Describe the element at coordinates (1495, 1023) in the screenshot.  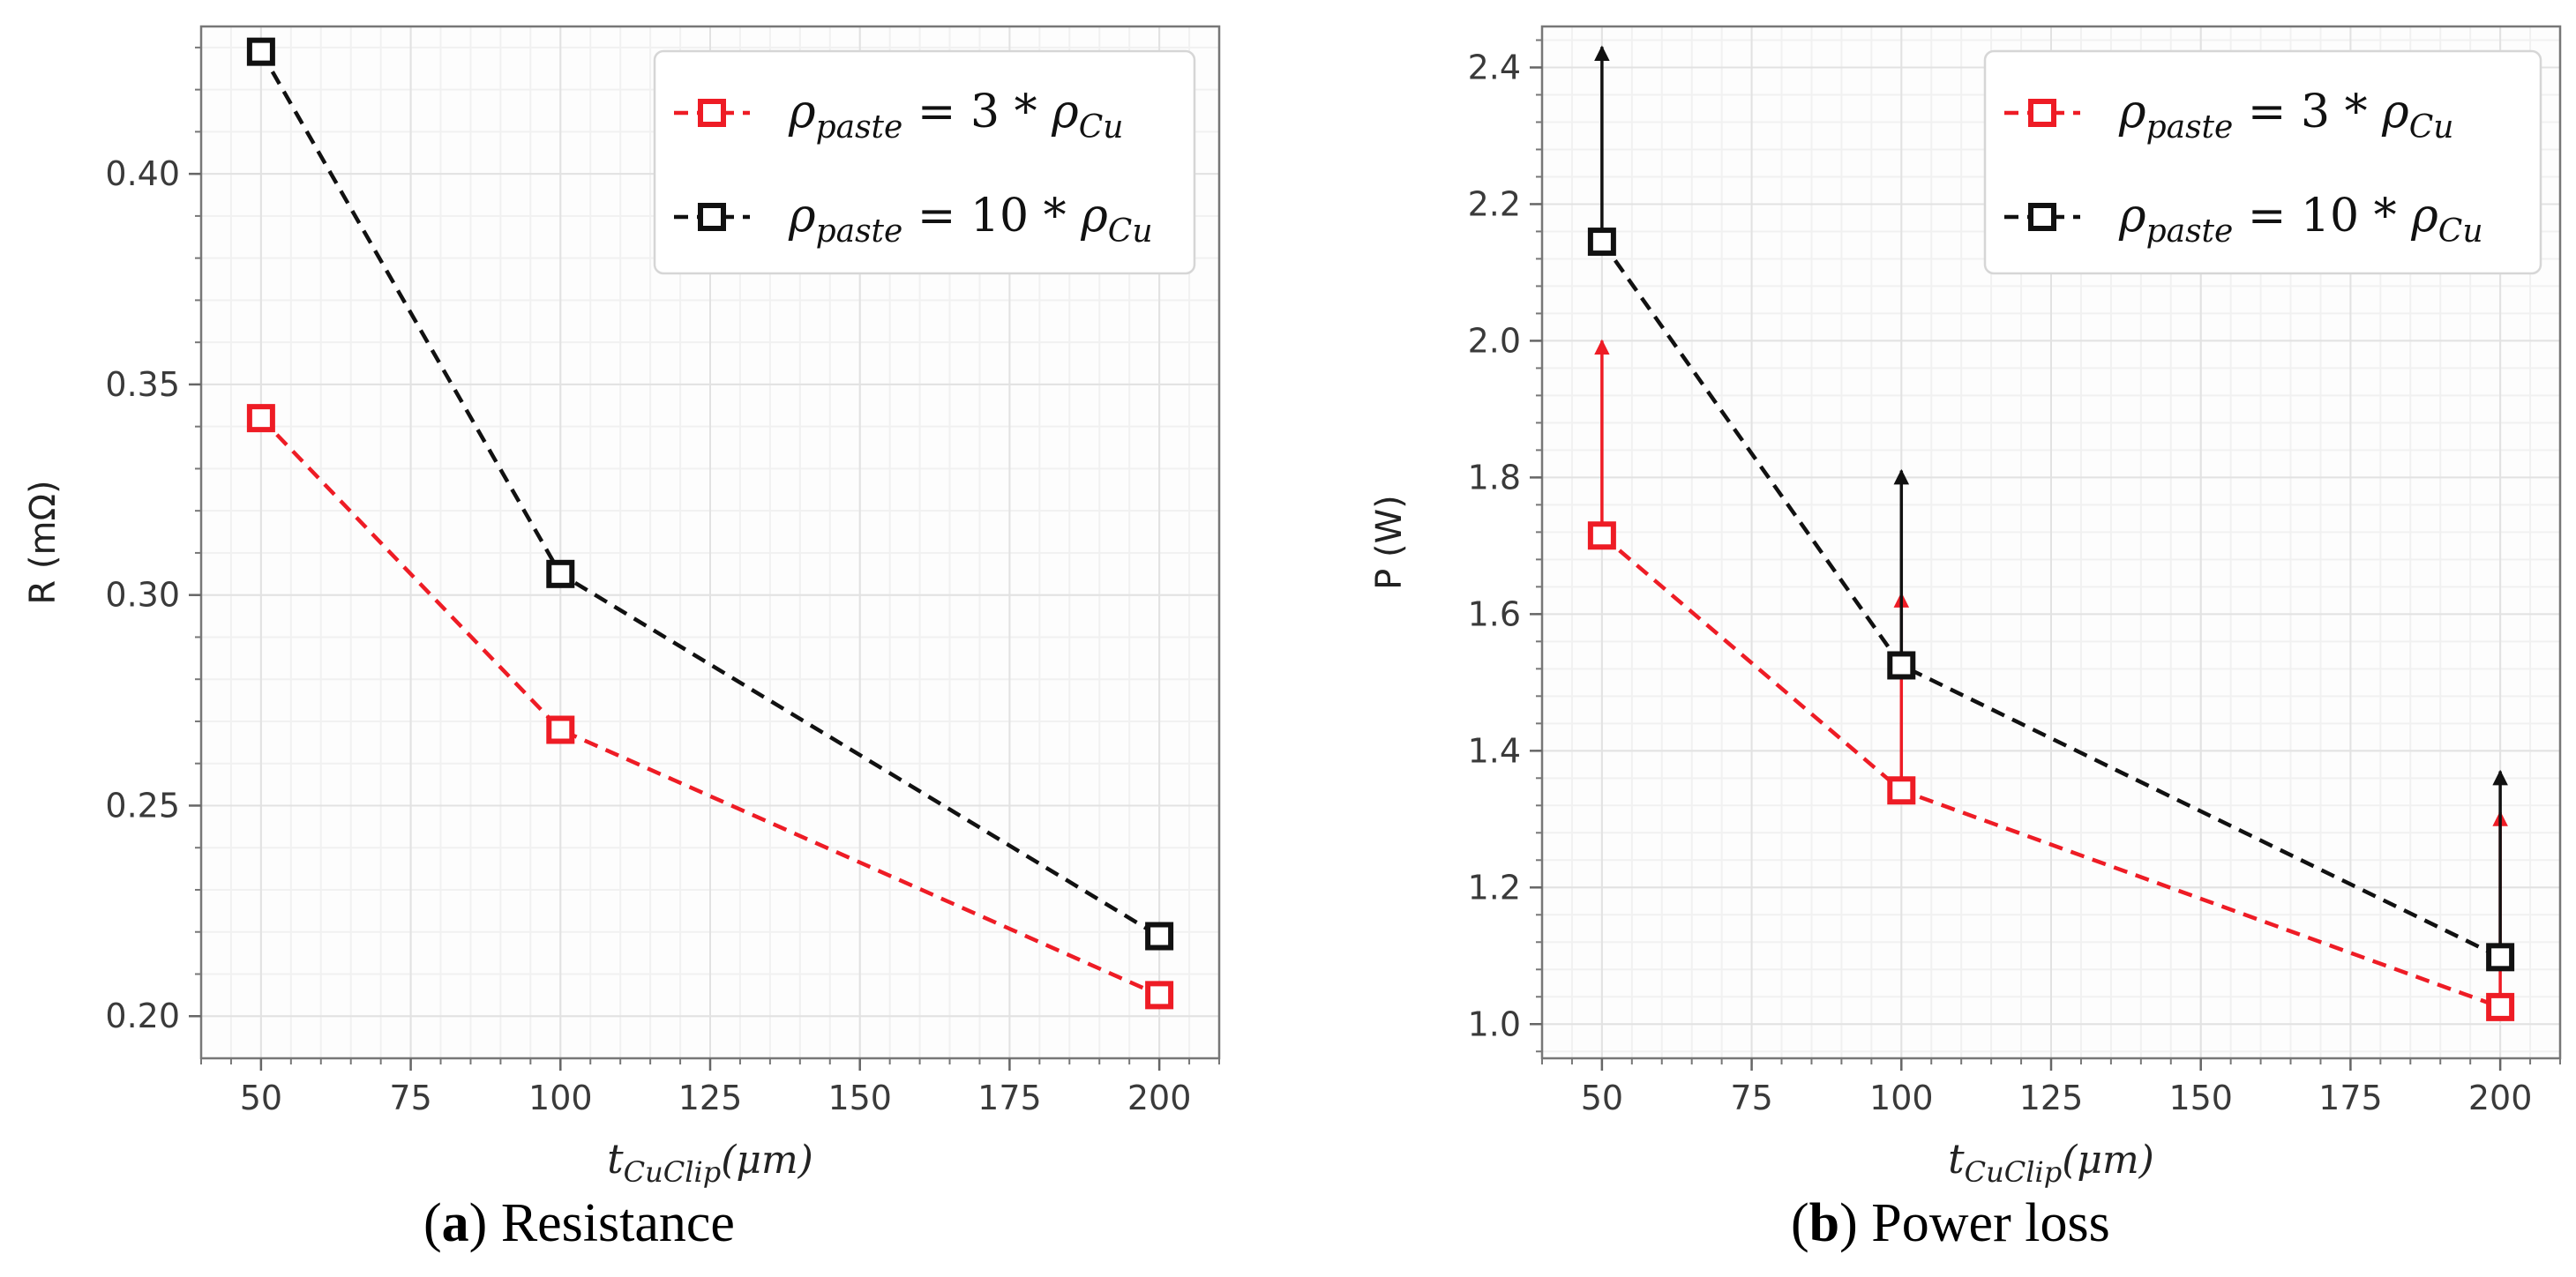
I see `tick-label-y: 1.0` at that location.